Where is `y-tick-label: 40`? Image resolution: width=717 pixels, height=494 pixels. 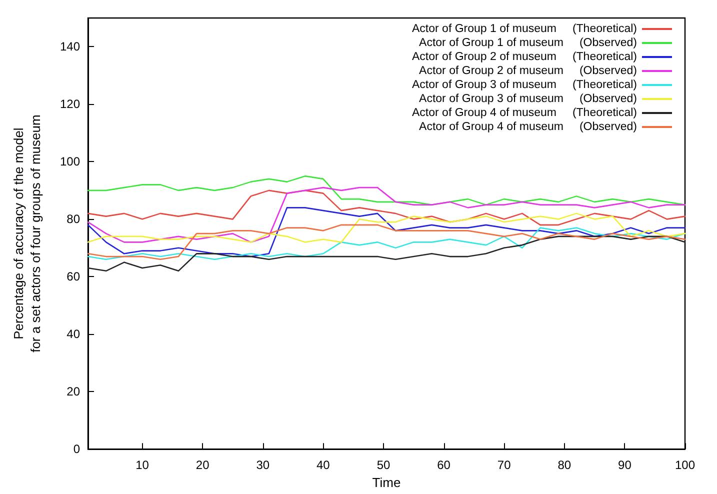
y-tick-label: 40 is located at coordinates (73, 334).